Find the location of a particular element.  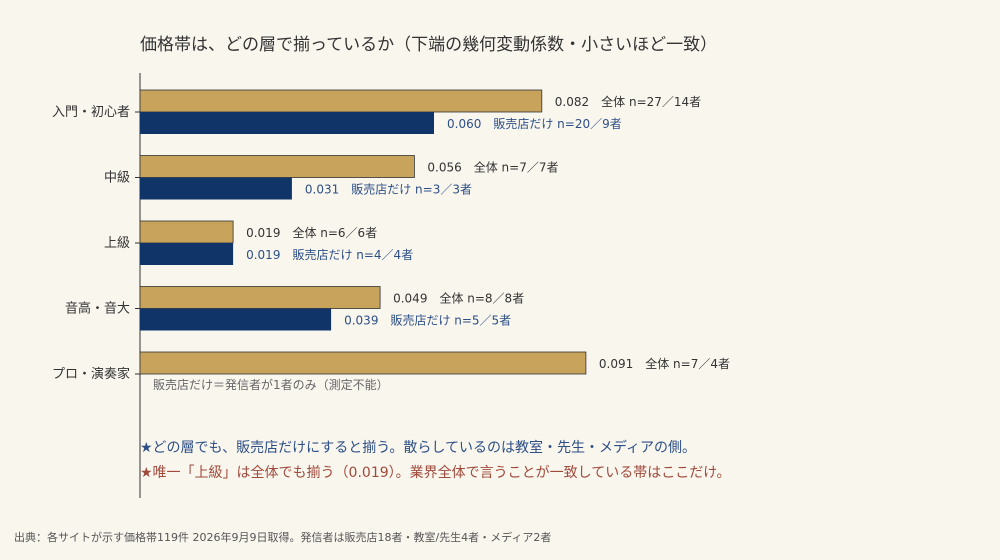

data-label-all: 0.019 全体 n=6／6者 is located at coordinates (311, 232).